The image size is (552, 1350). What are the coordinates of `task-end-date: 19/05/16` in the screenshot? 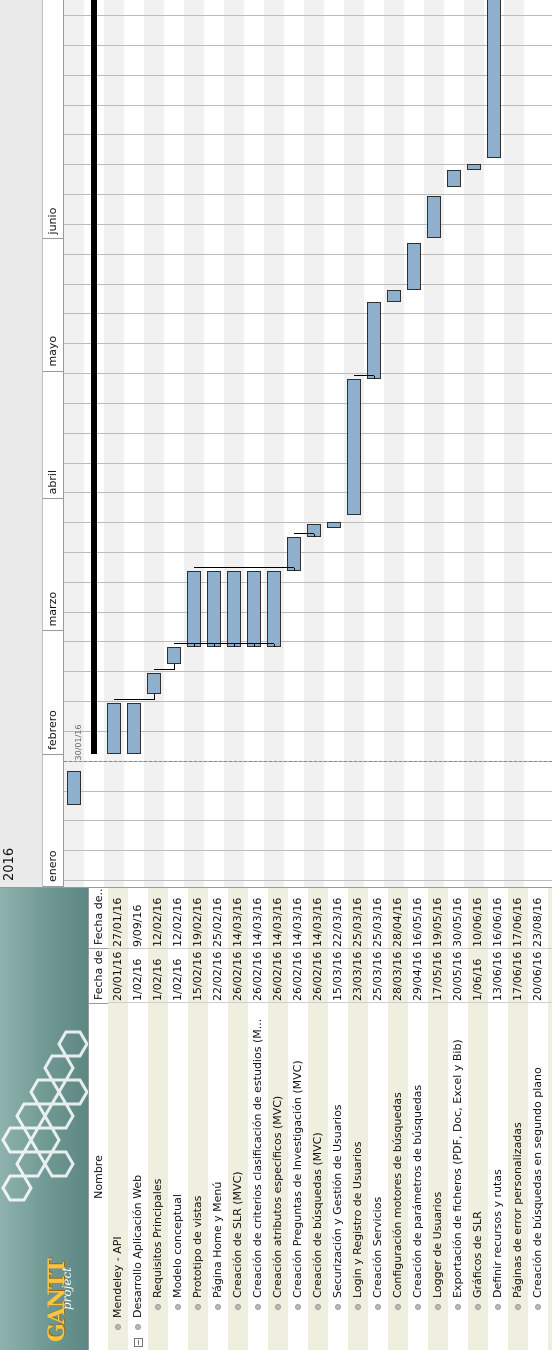 It's located at (437, 922).